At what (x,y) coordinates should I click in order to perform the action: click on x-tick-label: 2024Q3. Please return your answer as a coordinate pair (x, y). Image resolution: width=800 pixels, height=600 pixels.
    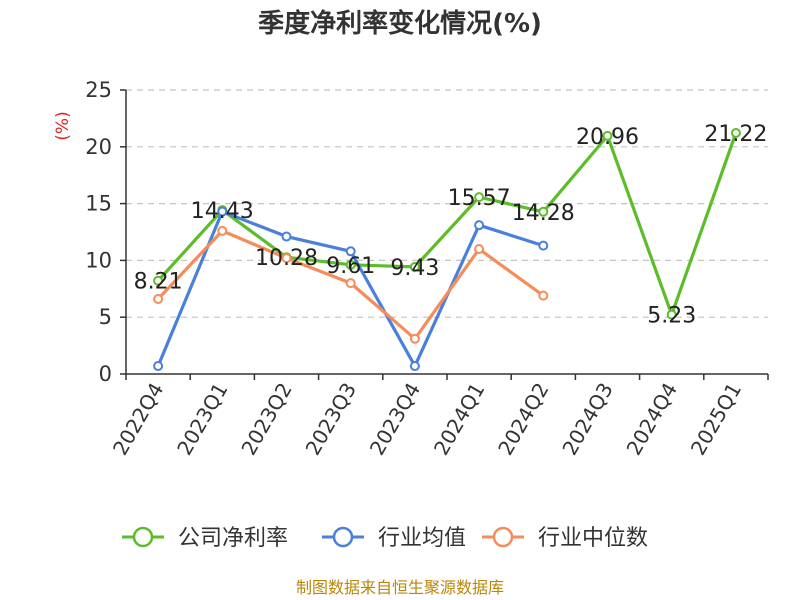
    Looking at the image, I should click on (587, 419).